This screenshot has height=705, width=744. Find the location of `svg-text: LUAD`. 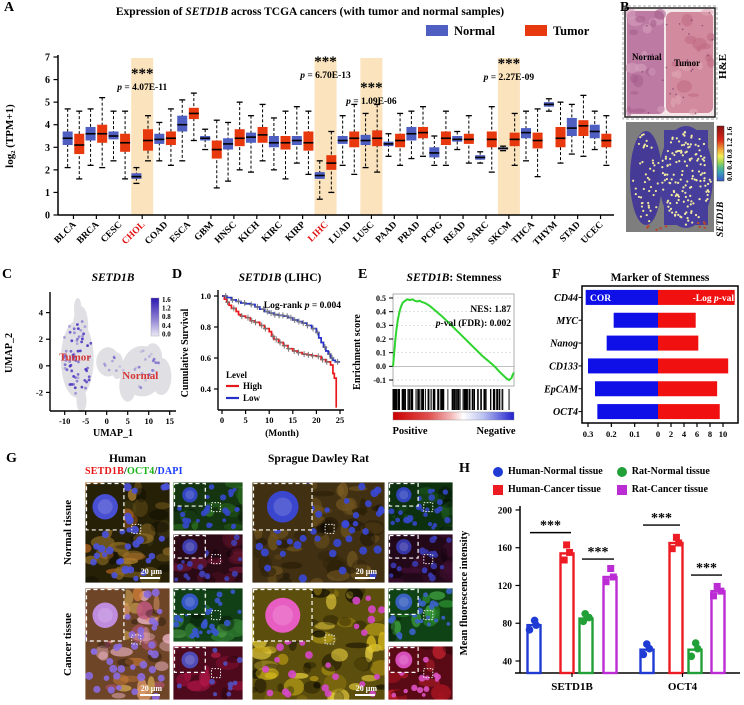

svg-text: LUAD is located at coordinates (340, 233).